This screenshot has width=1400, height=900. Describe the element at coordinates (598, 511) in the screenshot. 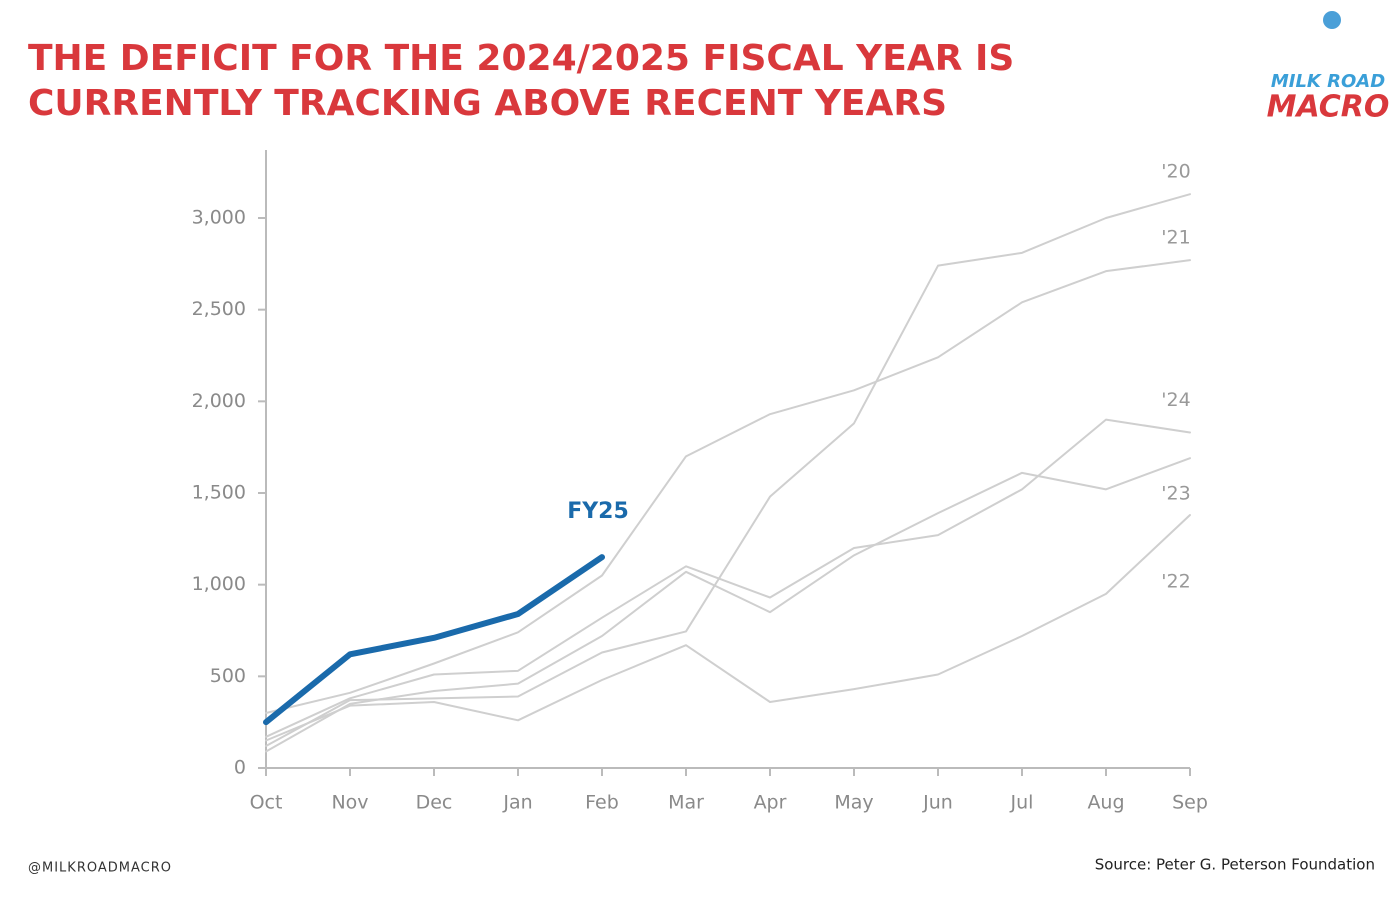

I see `series-label: FY25` at that location.